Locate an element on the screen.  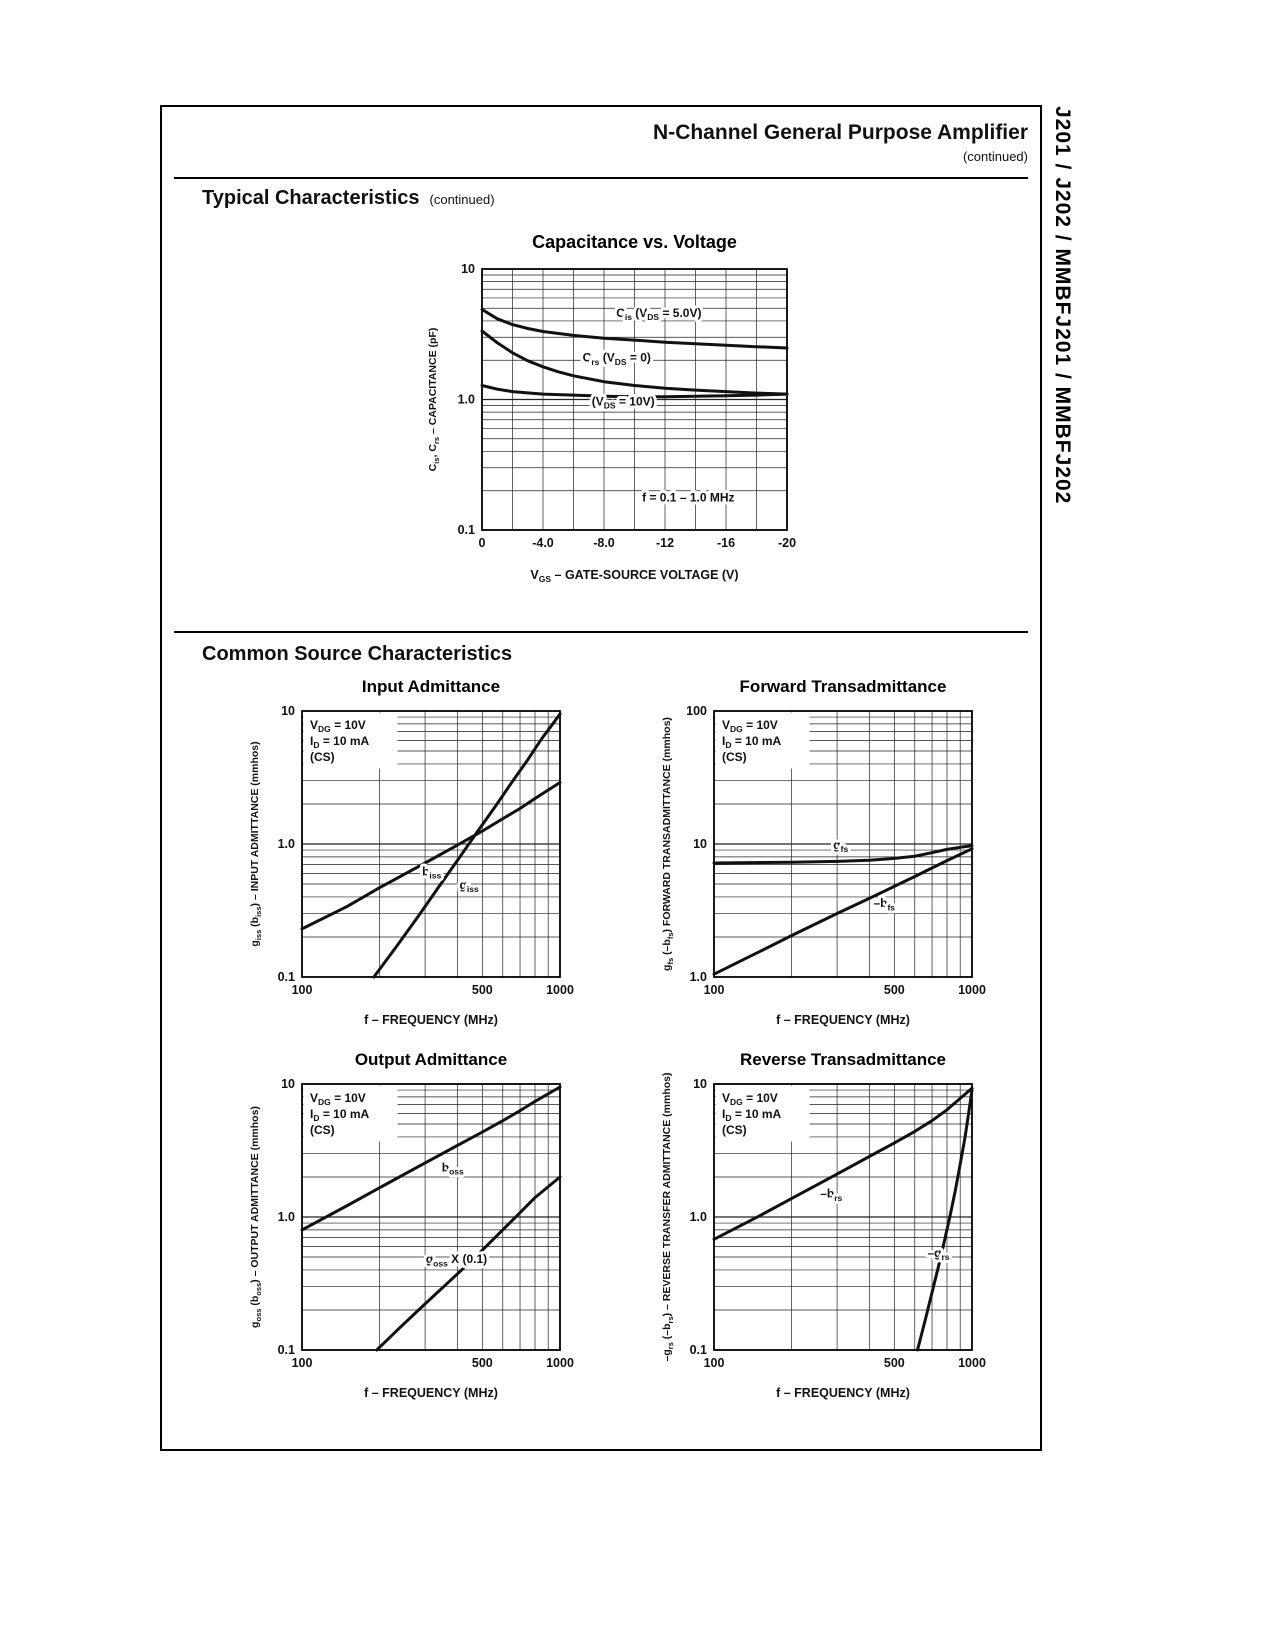
chart-text: (VDS = 10V) is located at coordinates (623, 402).